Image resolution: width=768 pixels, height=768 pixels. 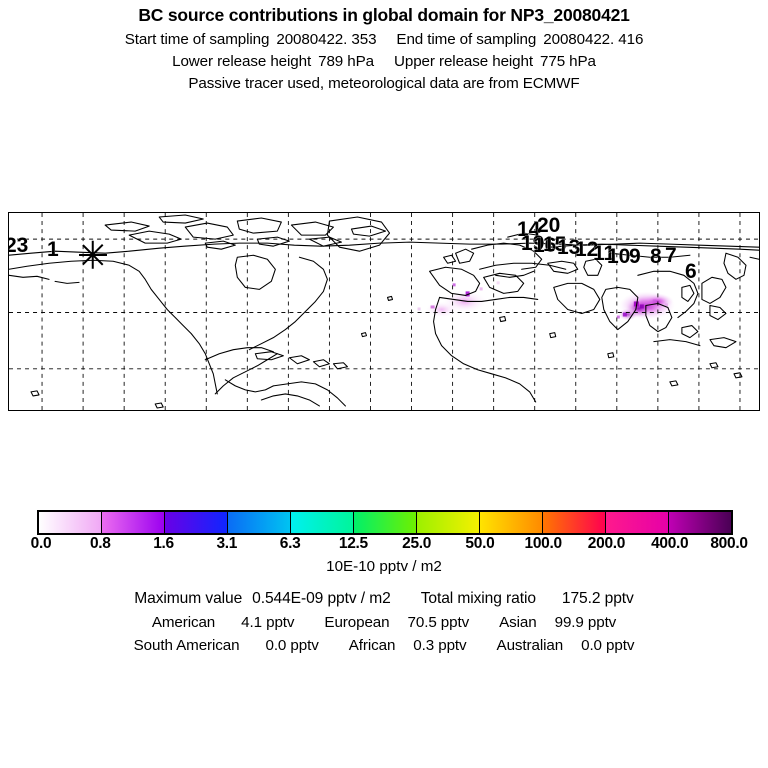 What do you see at coordinates (19, 245) in the screenshot?
I see `trajectory-label-23: 23` at bounding box center [19, 245].